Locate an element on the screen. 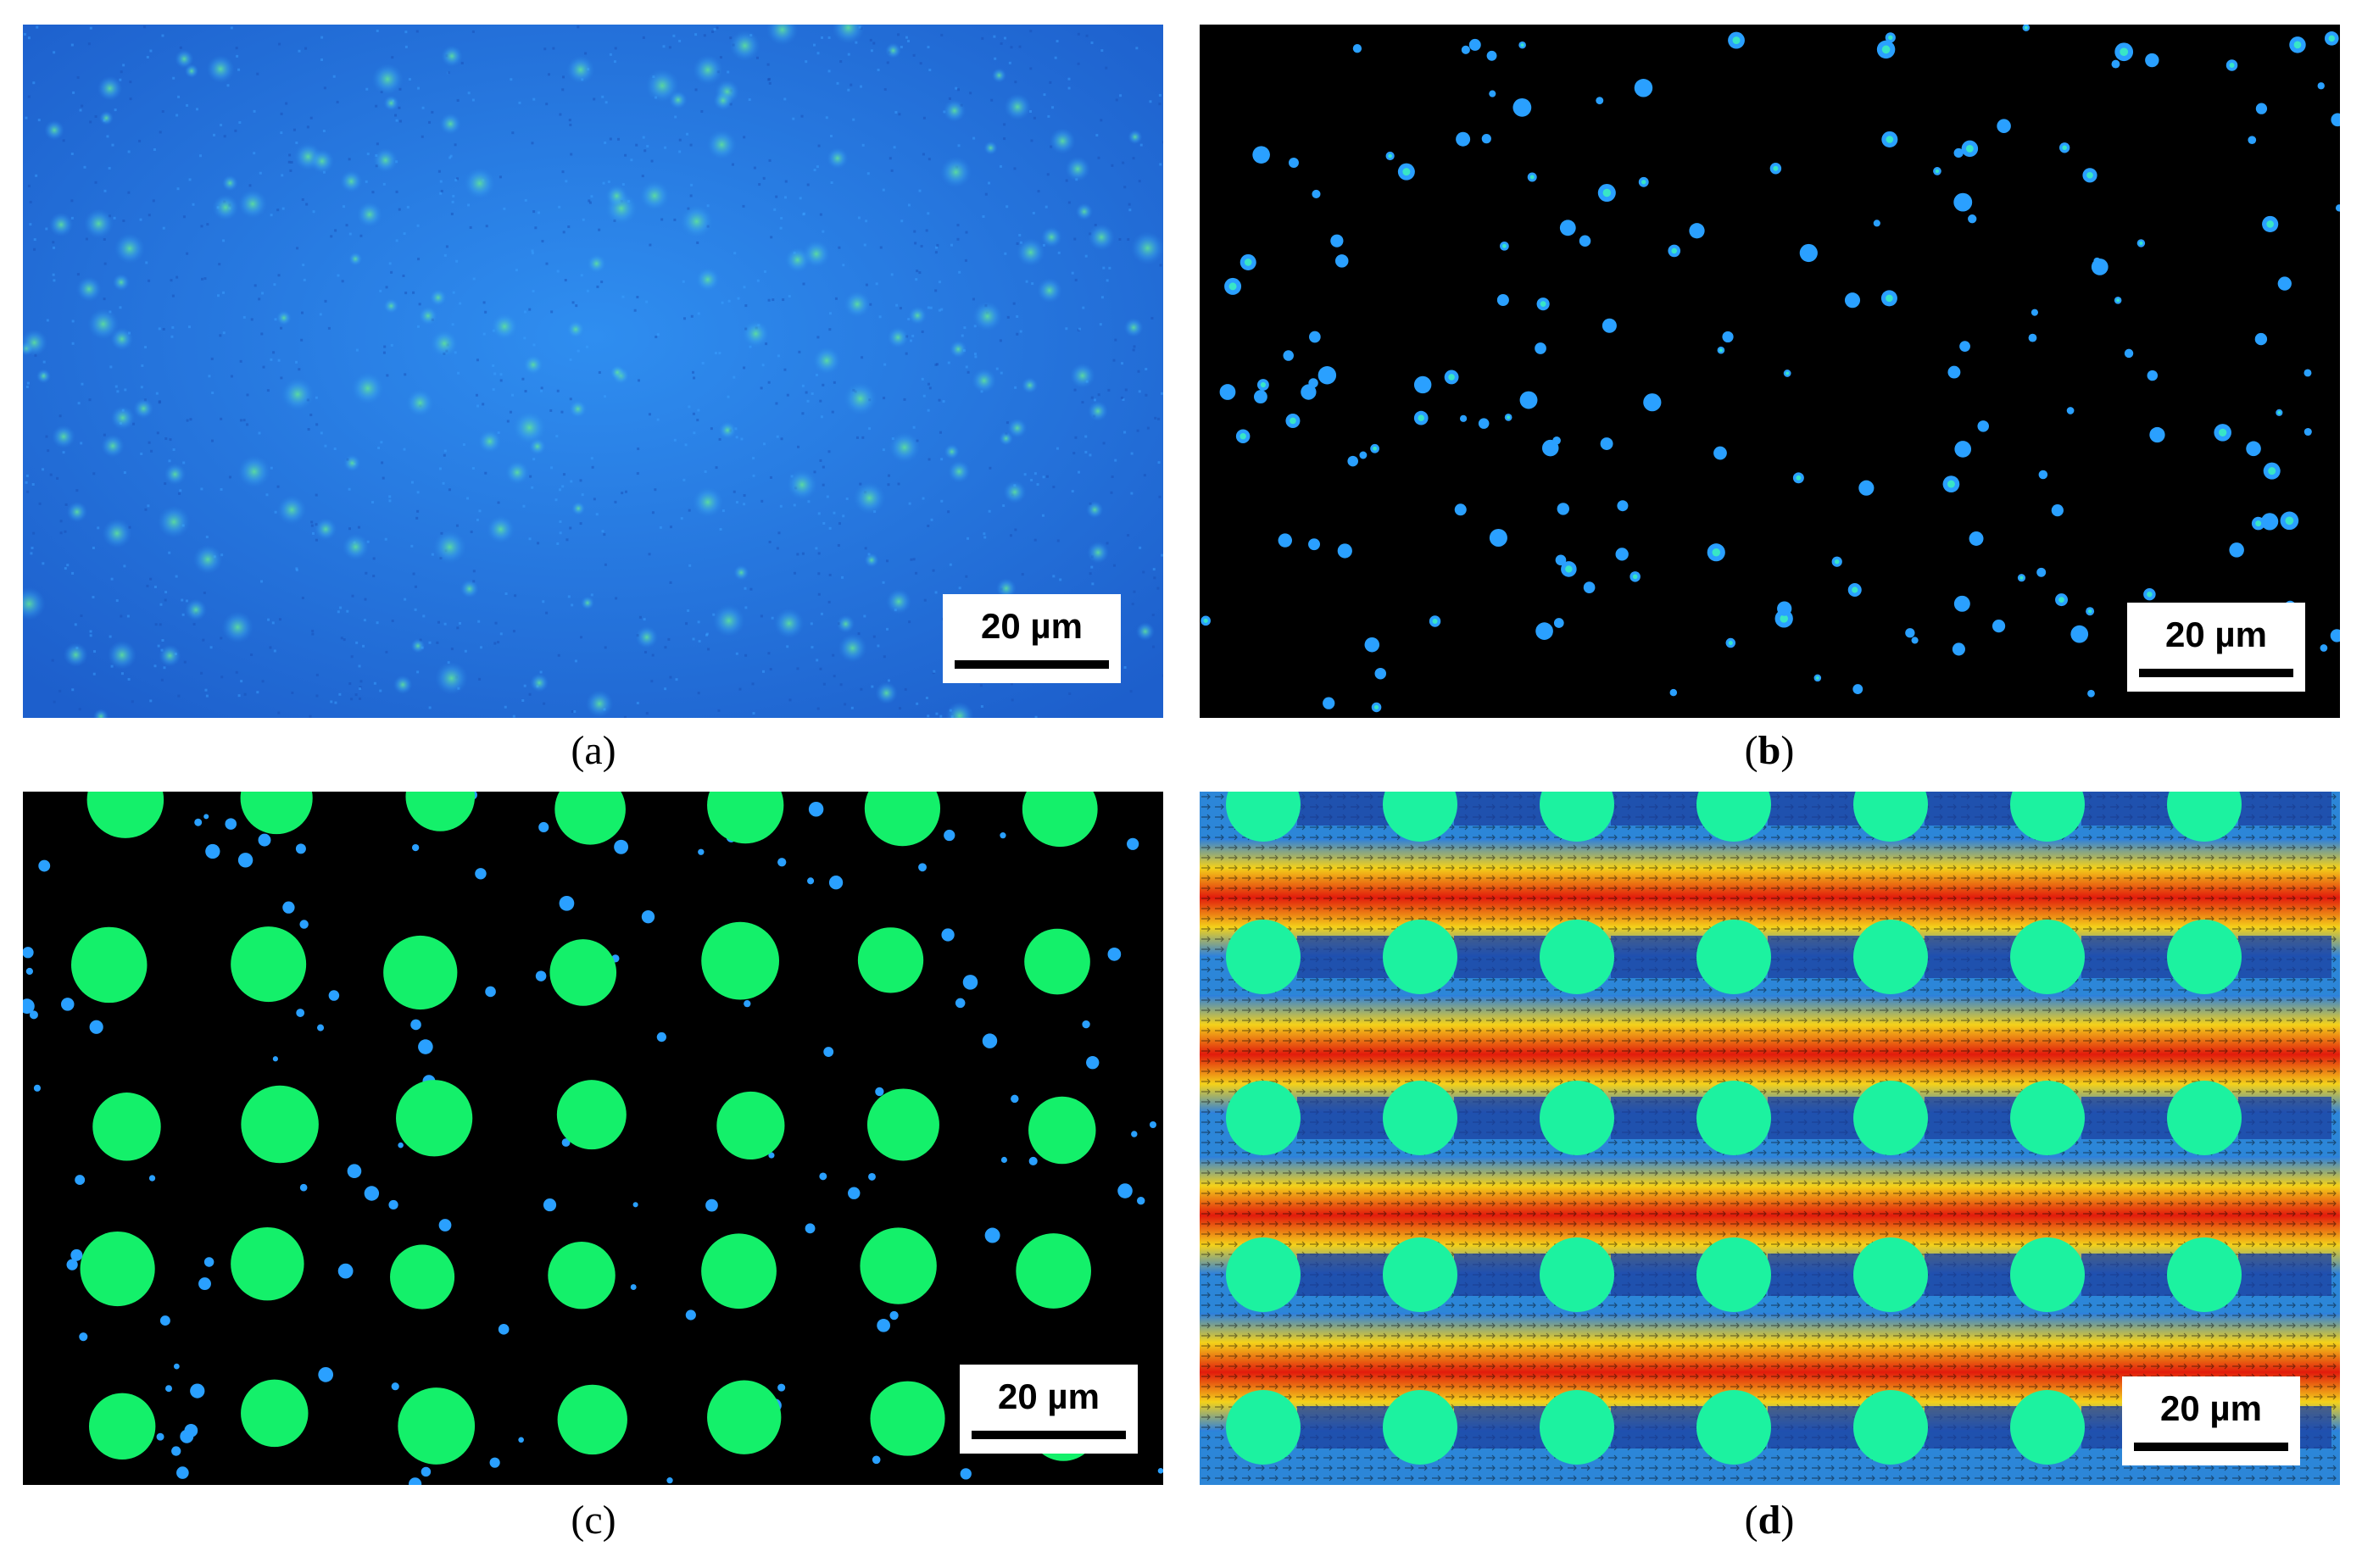 The height and width of the screenshot is (1568, 2362). caption-letter-d: d is located at coordinates (1769, 1520).